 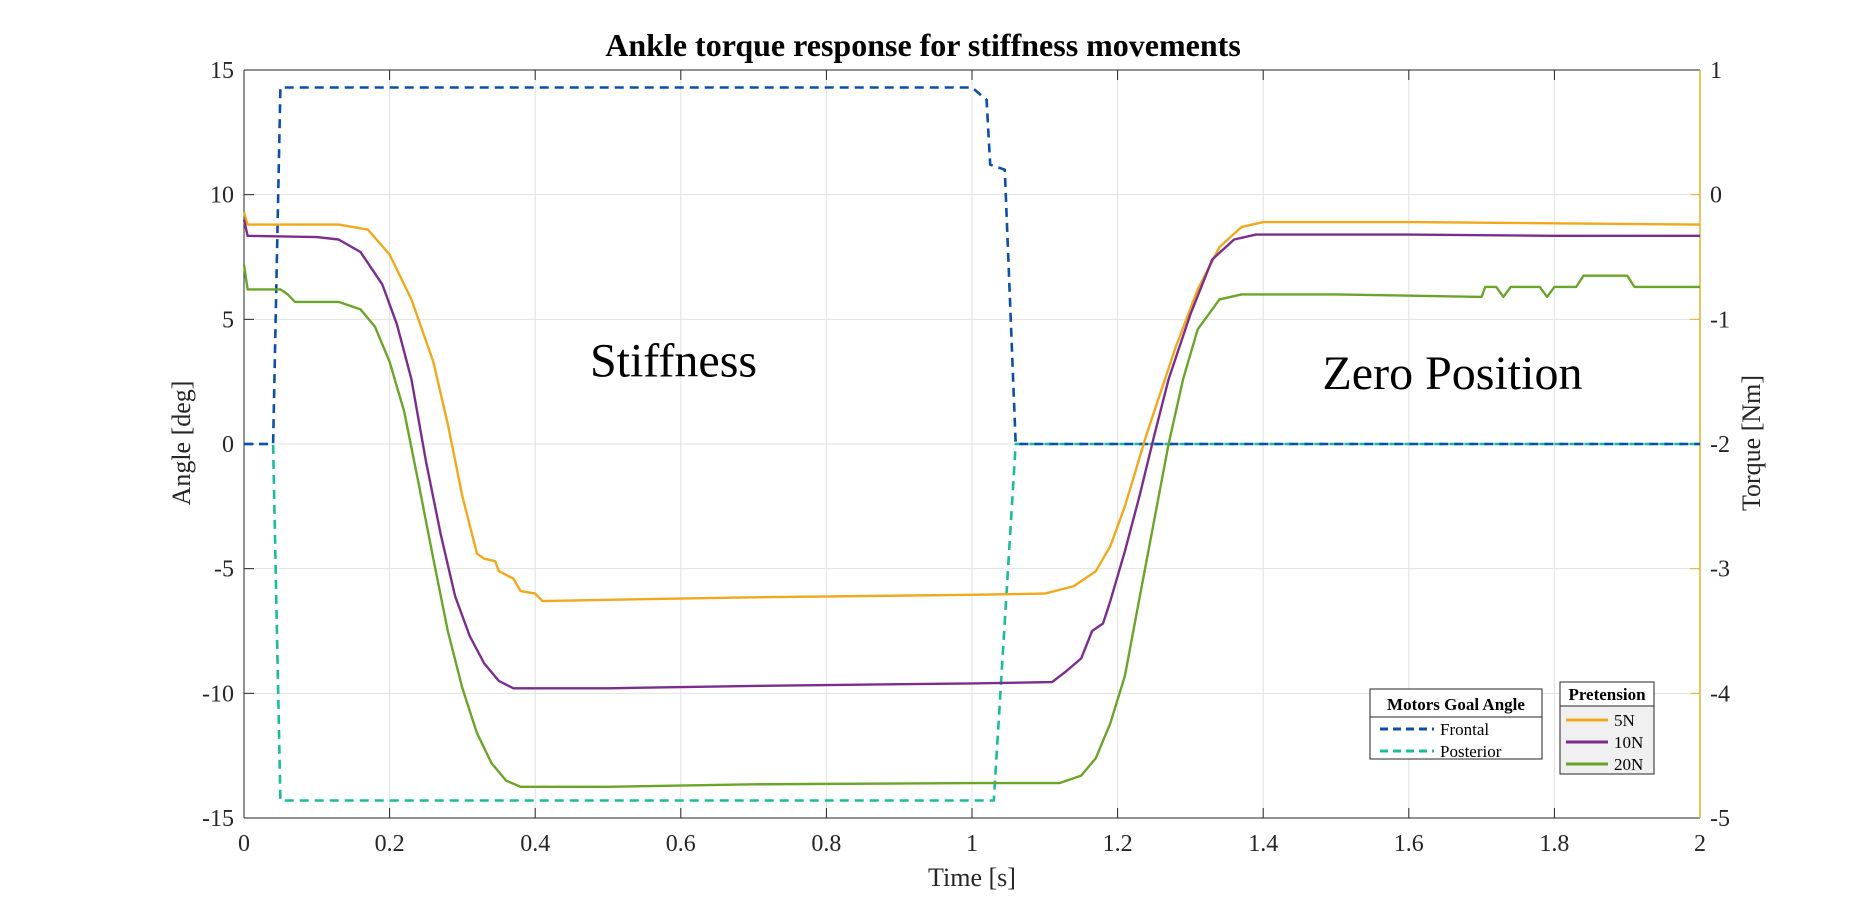 What do you see at coordinates (1720, 320) in the screenshot?
I see `y-right-tick-label: -1` at bounding box center [1720, 320].